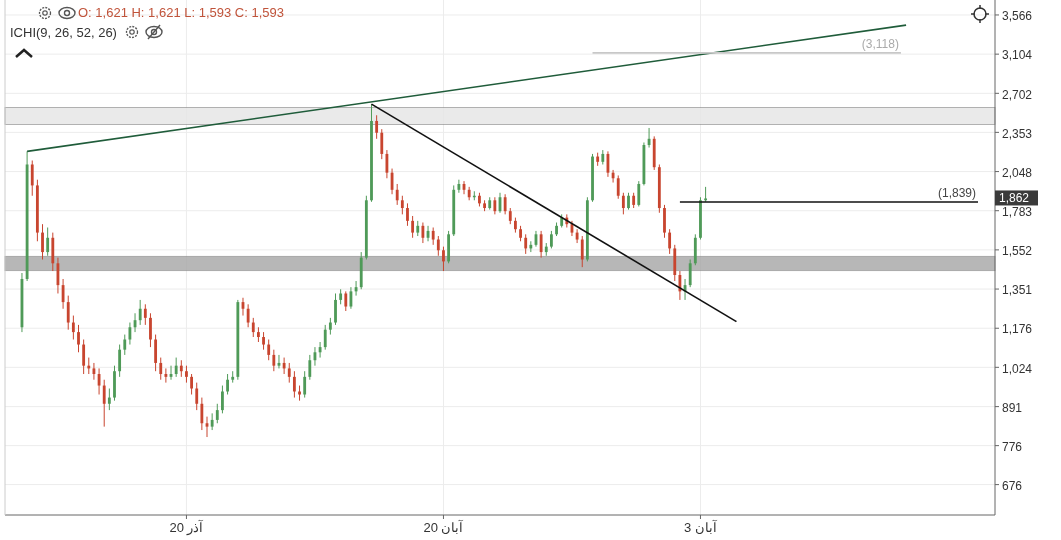 This screenshot has height=540, width=1061. What do you see at coordinates (1012, 485) in the screenshot?
I see `y-tick-label: 676` at bounding box center [1012, 485].